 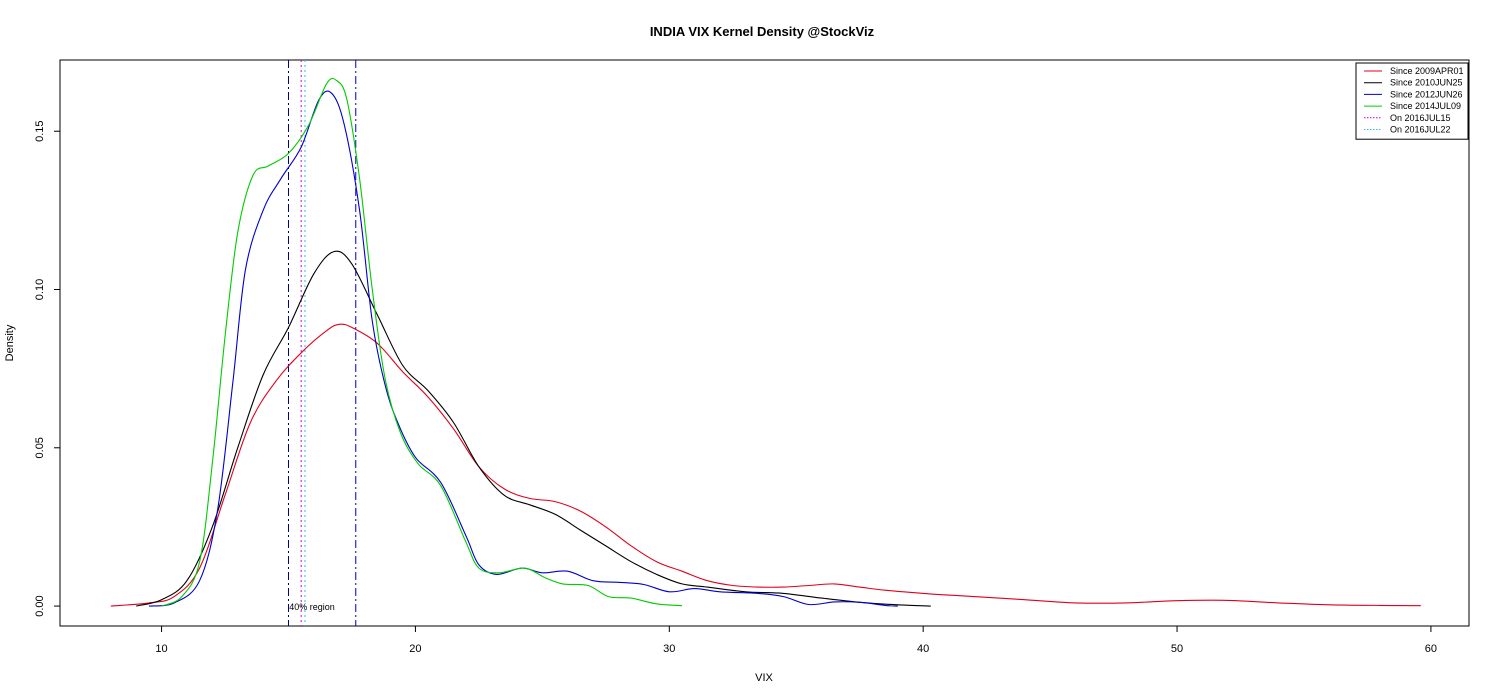 What do you see at coordinates (47, 369) in the screenshot?
I see `y-axis: 0.00 0.05 0.10 0.15` at bounding box center [47, 369].